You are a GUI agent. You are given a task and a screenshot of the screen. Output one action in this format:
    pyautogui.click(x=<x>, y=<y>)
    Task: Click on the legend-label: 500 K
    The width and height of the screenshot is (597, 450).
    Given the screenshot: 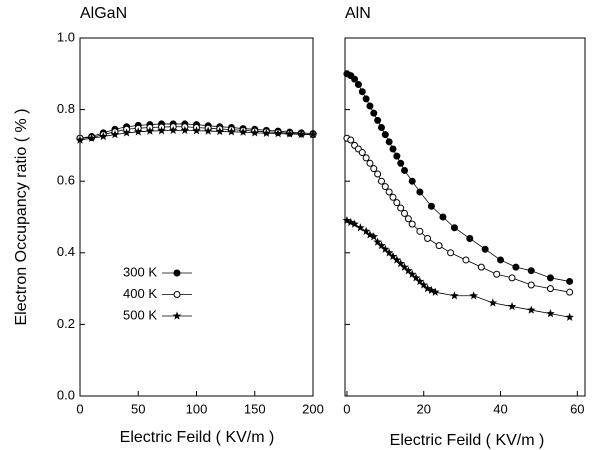 What is the action you would take?
    pyautogui.click(x=140, y=314)
    